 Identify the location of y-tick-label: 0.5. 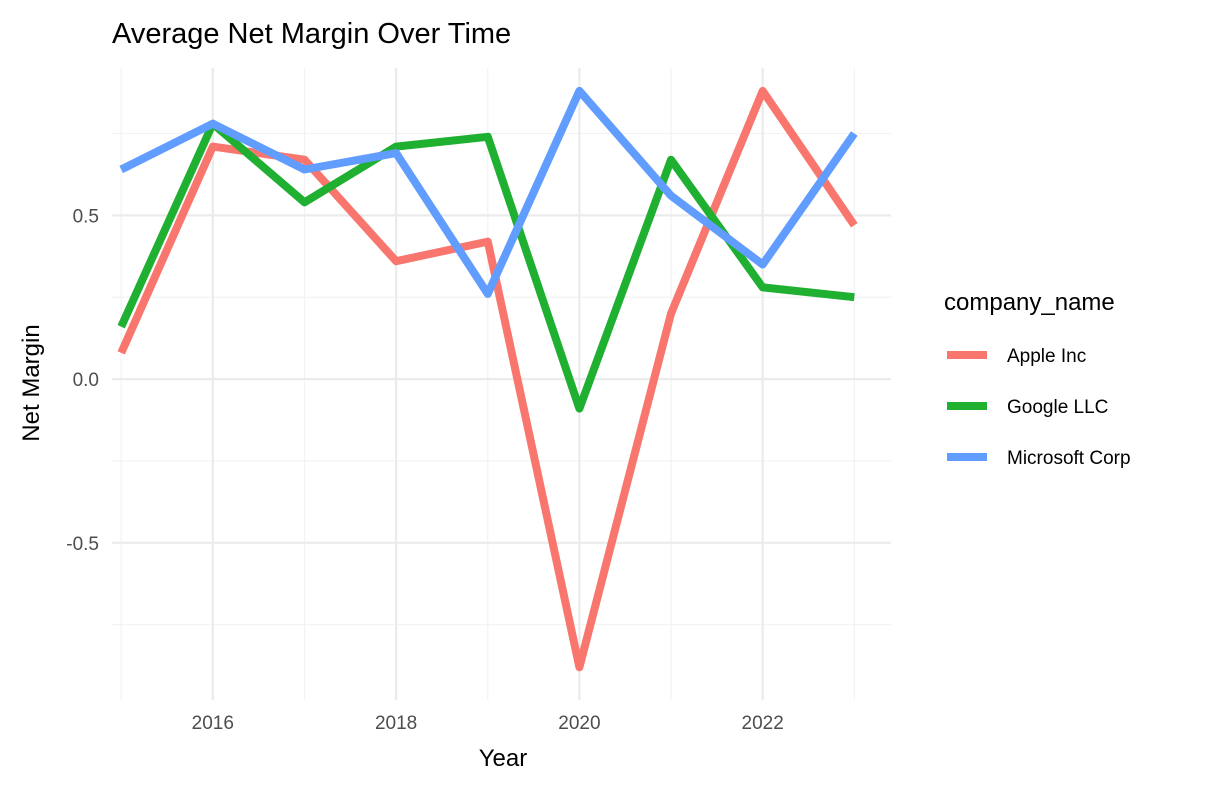
(86, 216).